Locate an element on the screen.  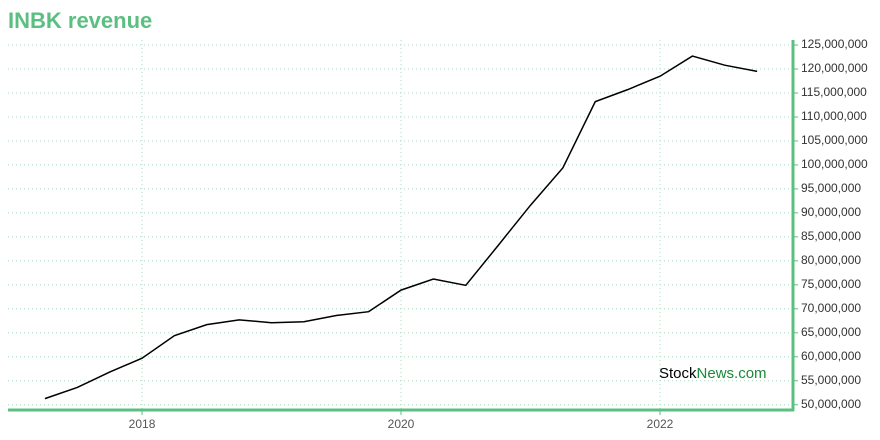
y-tick-label: 75,000,000 is located at coordinates (831, 284).